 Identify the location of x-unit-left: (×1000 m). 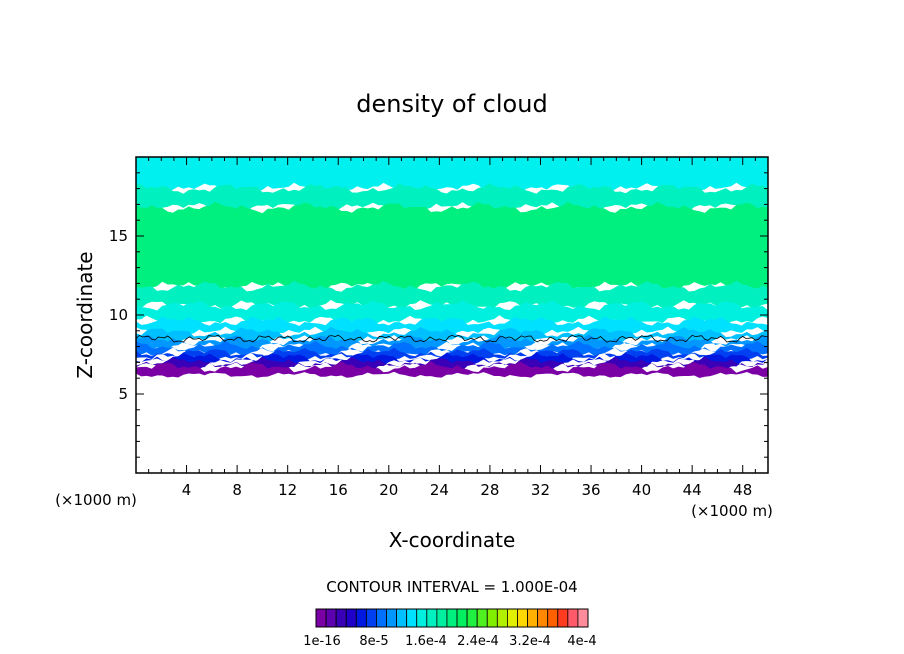
(96, 500).